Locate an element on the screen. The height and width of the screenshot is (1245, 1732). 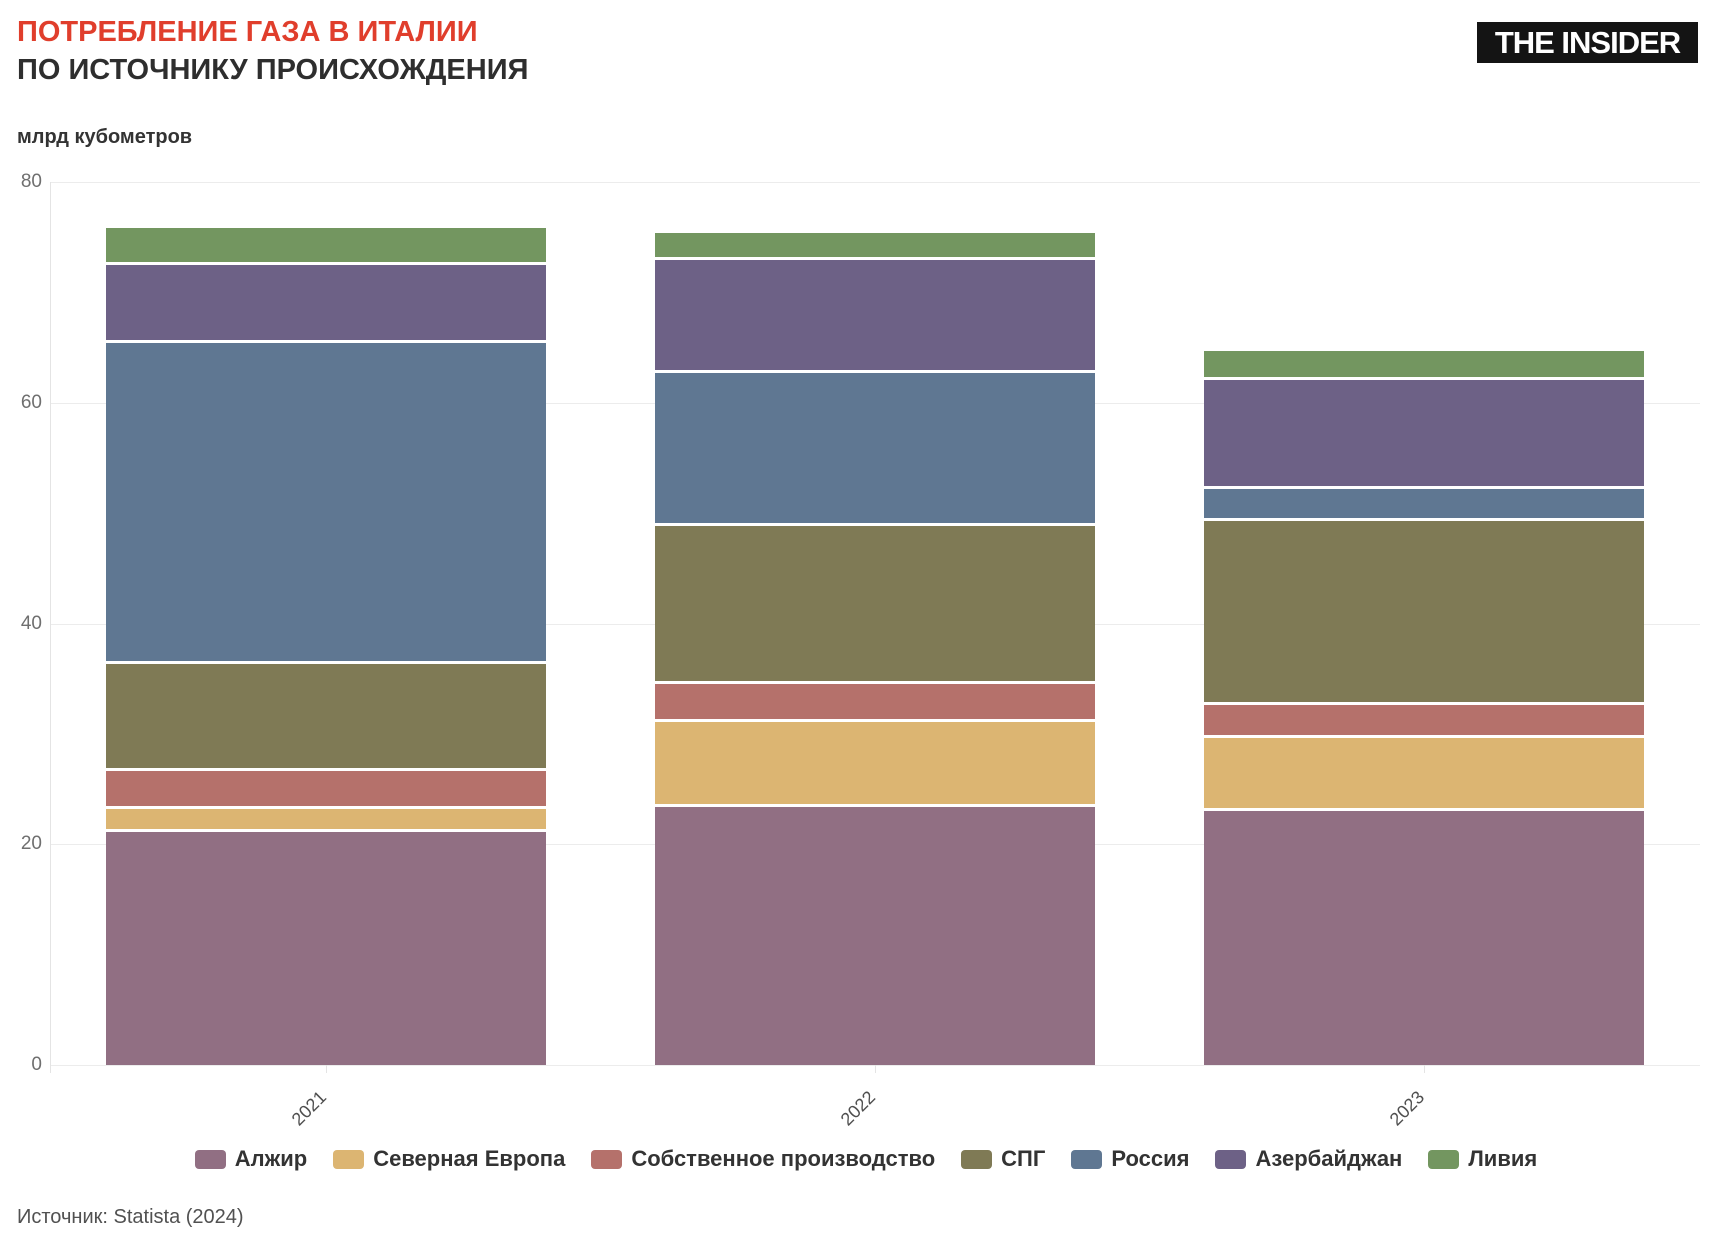
legend-item-Собственное производство: Собственное производство is located at coordinates (763, 1159).